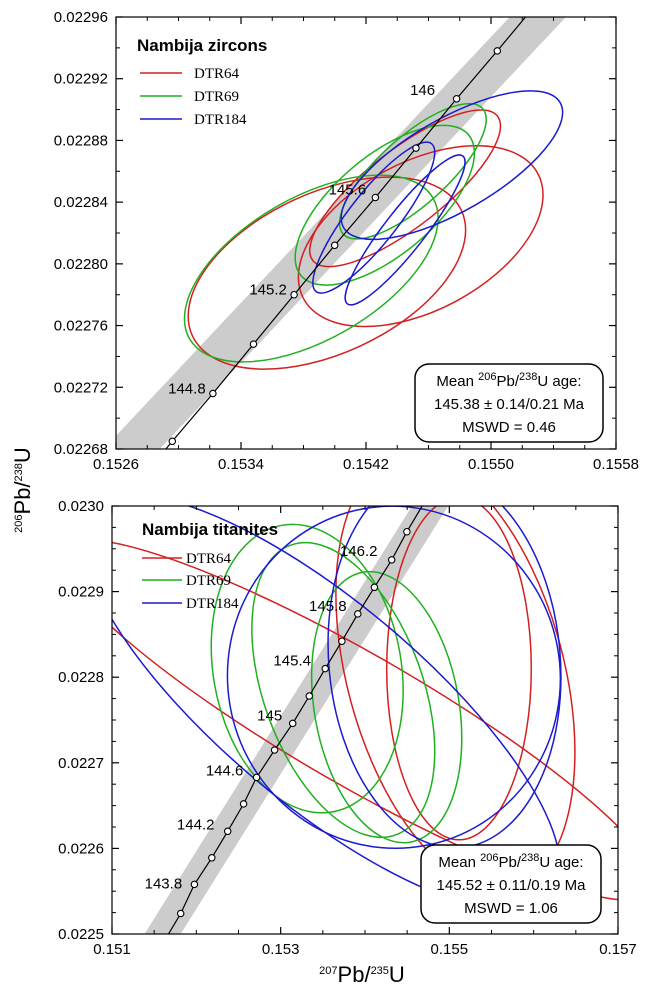 This screenshot has width=648, height=994. I want to click on concordia-age-label: 146.2, so click(359, 551).